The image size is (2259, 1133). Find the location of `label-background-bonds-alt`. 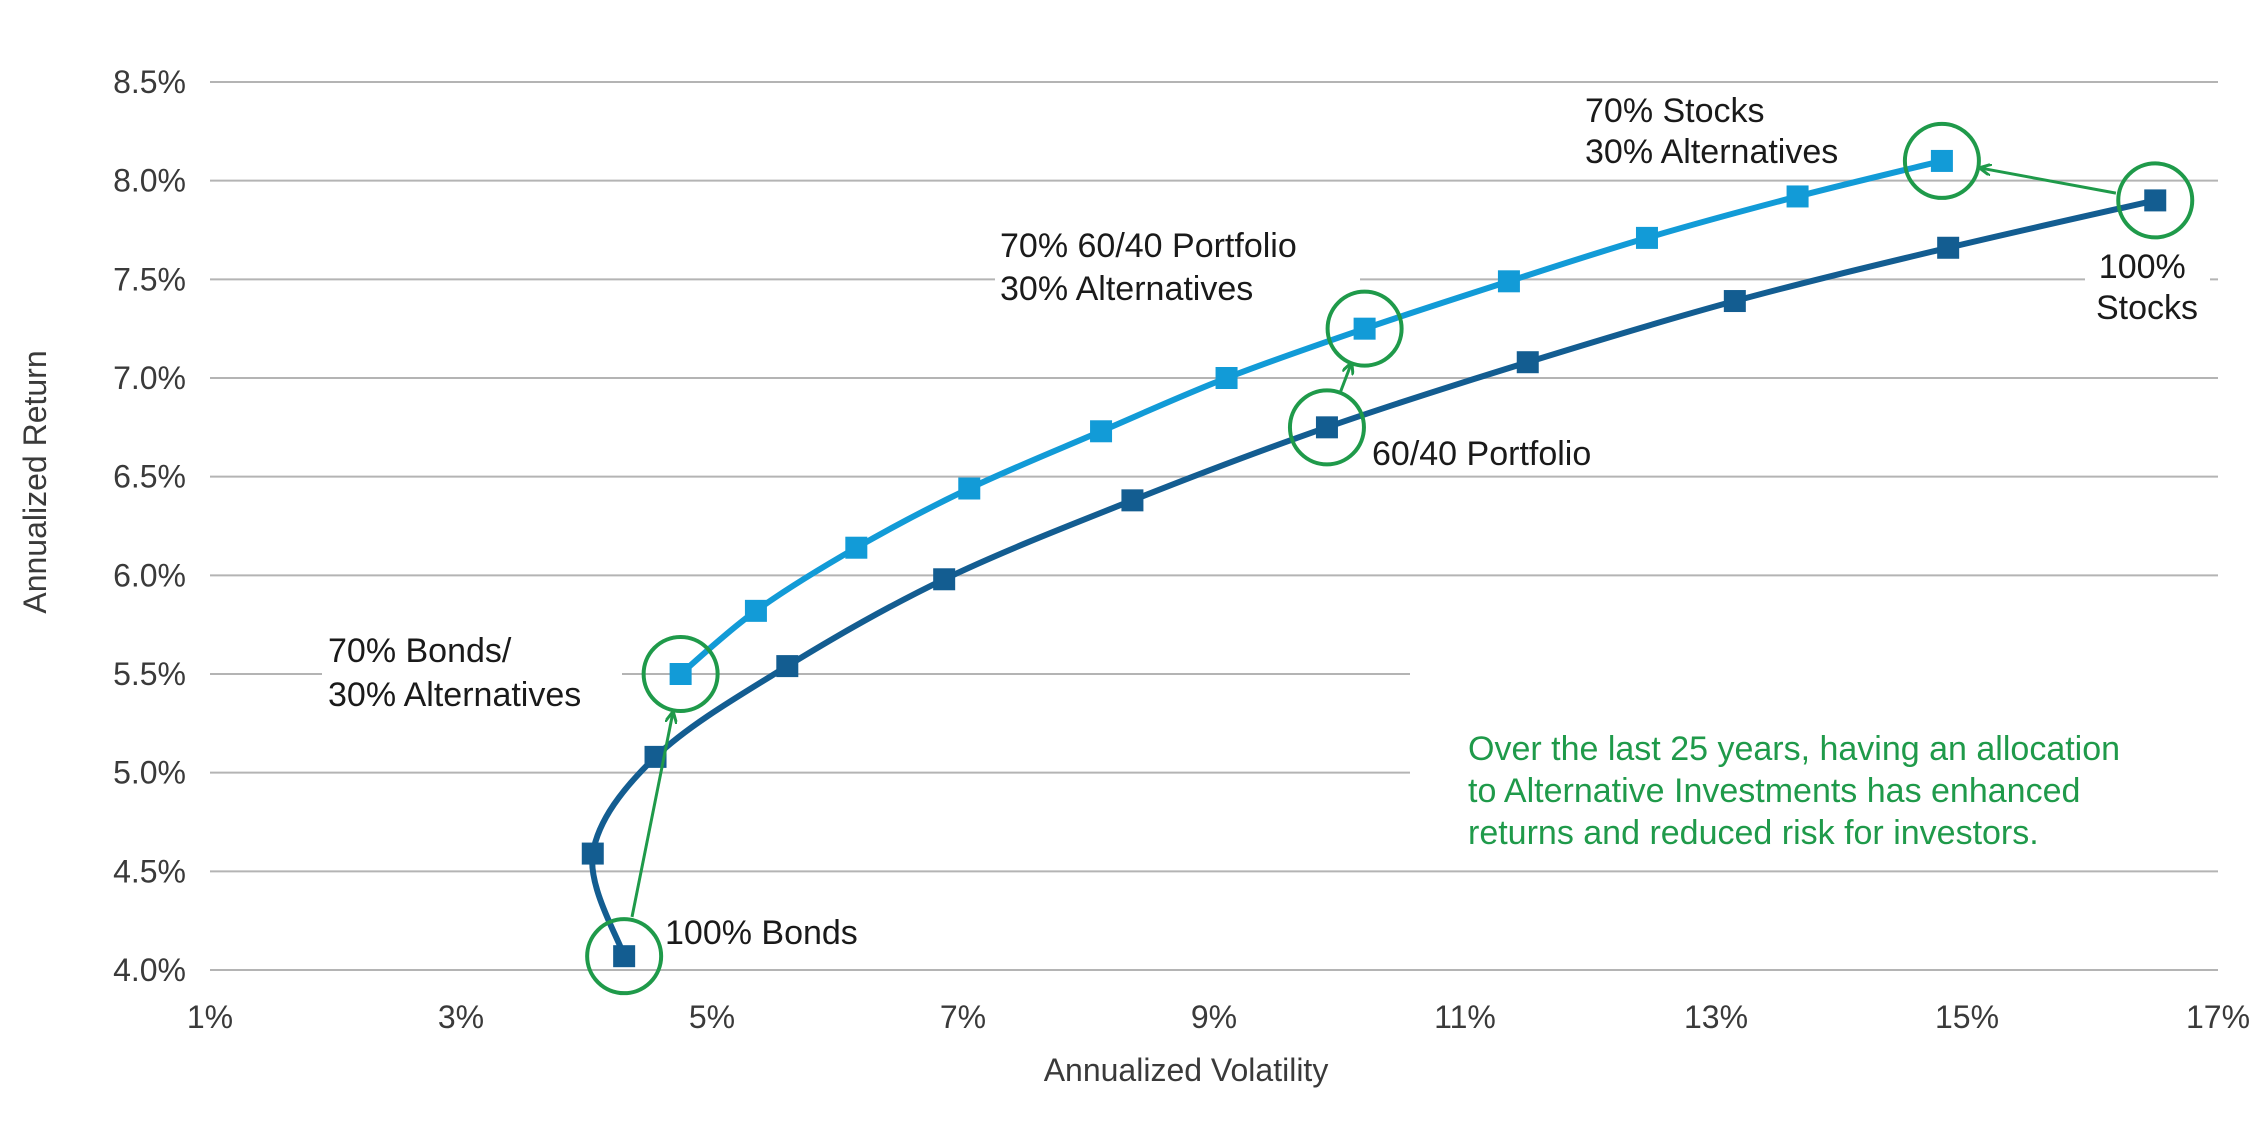

label-background-bonds-alt is located at coordinates (472, 670).